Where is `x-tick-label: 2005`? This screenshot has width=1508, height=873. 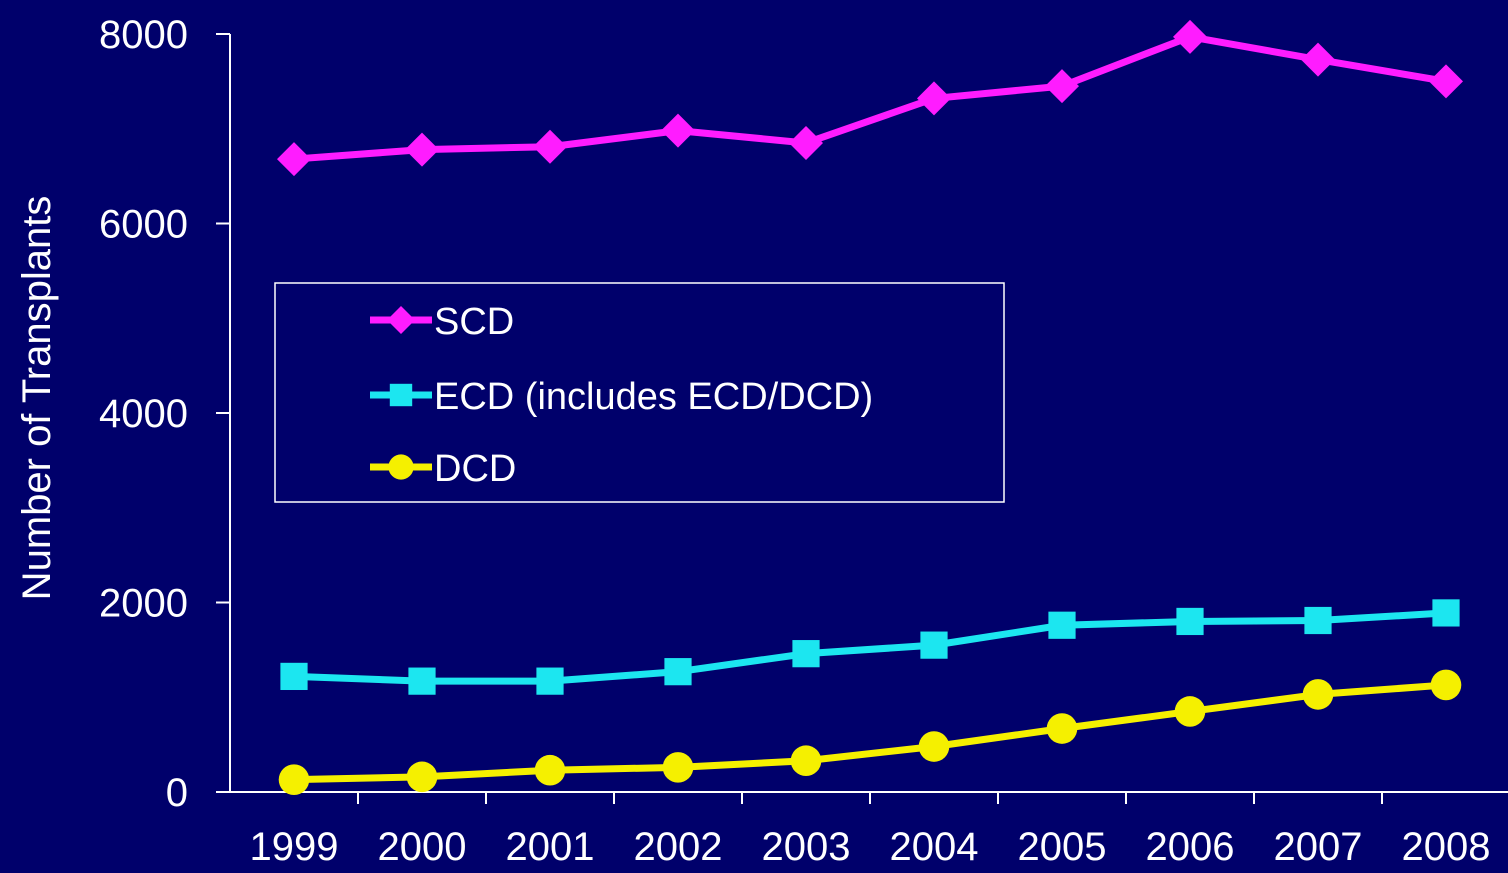
x-tick-label: 2005 is located at coordinates (1062, 847).